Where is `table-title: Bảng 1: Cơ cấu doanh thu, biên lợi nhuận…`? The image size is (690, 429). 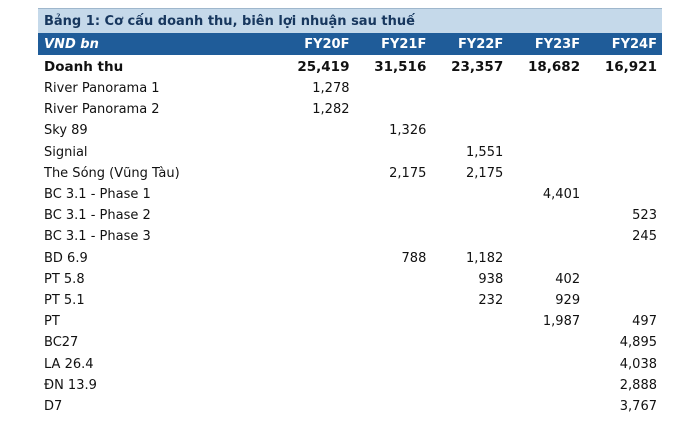 table-title: Bảng 1: Cơ cấu doanh thu, biên lợi nhuận… is located at coordinates (350, 20).